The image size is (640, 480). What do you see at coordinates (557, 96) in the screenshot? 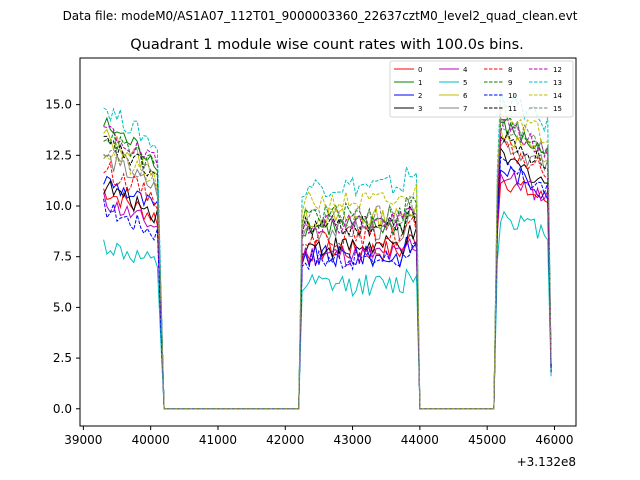
I see `legend-label-14: 14` at bounding box center [557, 96].